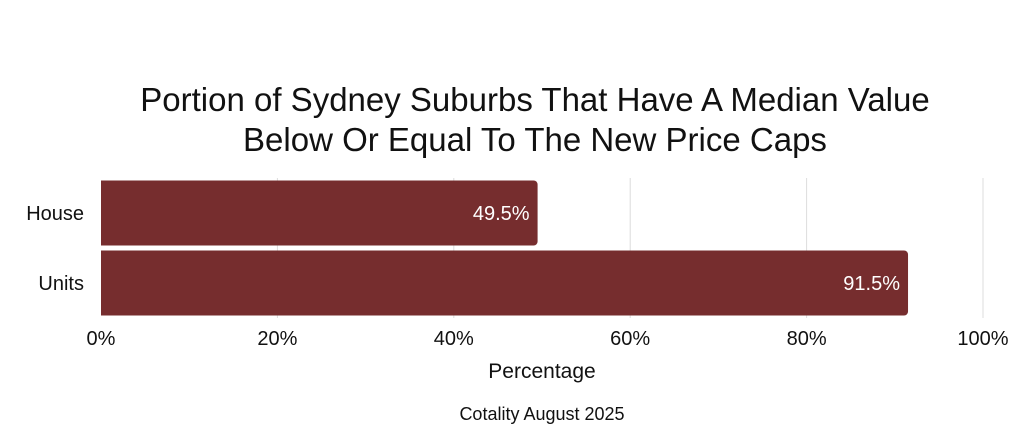 The height and width of the screenshot is (436, 1024). I want to click on x-tick-label: 40%, so click(454, 339).